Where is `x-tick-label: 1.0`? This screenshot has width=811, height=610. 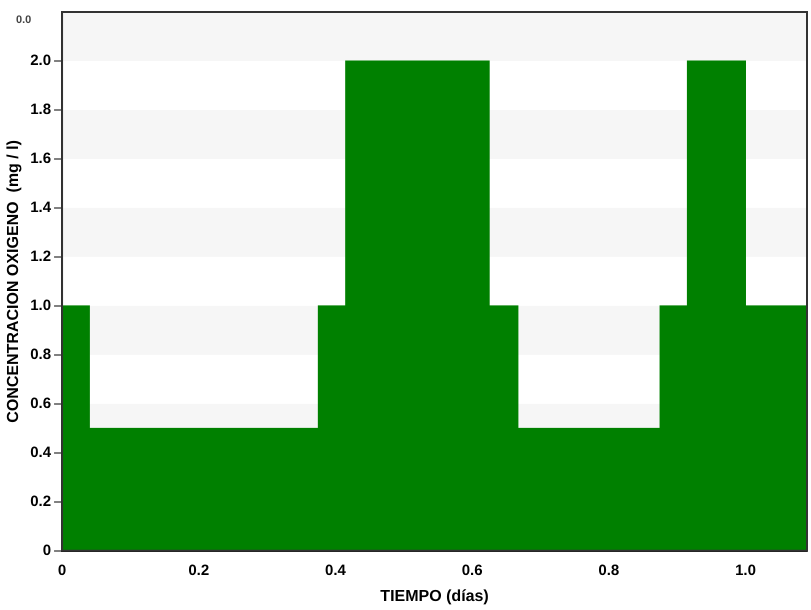
x-tick-label: 1.0 is located at coordinates (745, 570).